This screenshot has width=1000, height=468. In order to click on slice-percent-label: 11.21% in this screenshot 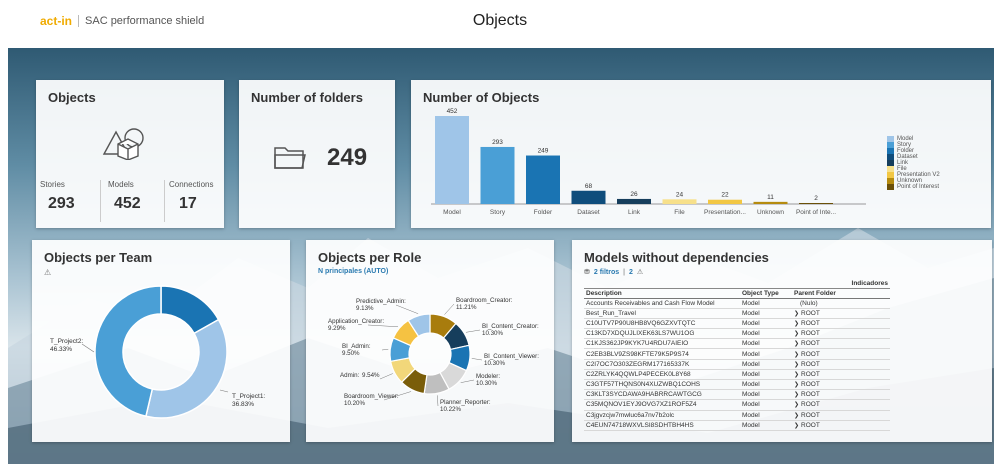, I will do `click(466, 307)`.